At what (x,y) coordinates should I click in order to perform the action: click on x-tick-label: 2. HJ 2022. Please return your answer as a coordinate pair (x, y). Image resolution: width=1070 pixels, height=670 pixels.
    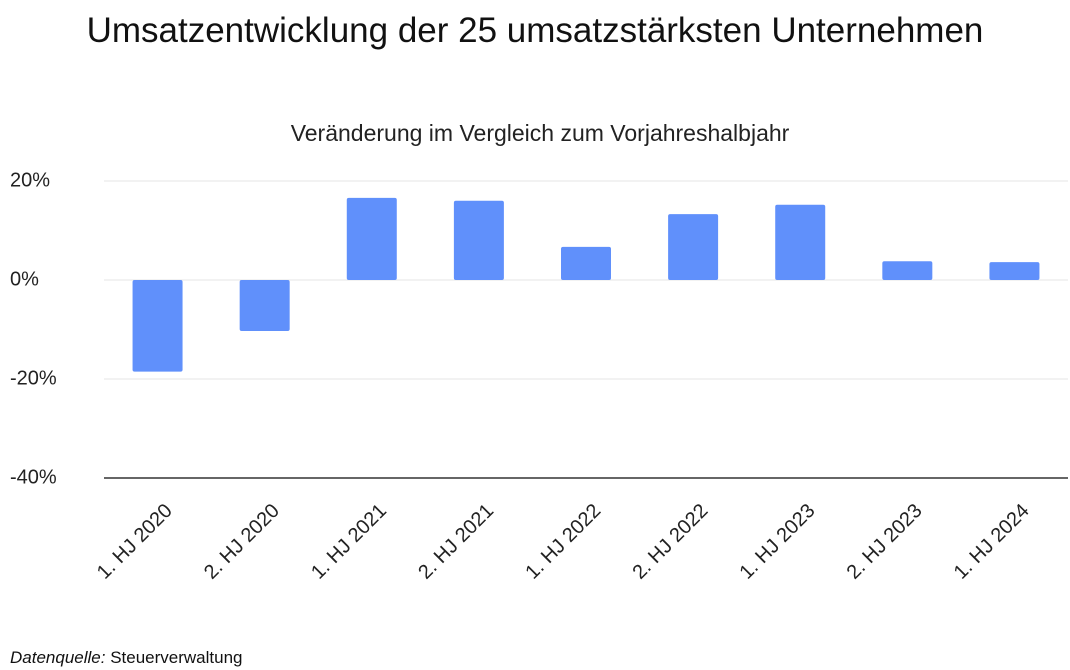
    Looking at the image, I should click on (670, 542).